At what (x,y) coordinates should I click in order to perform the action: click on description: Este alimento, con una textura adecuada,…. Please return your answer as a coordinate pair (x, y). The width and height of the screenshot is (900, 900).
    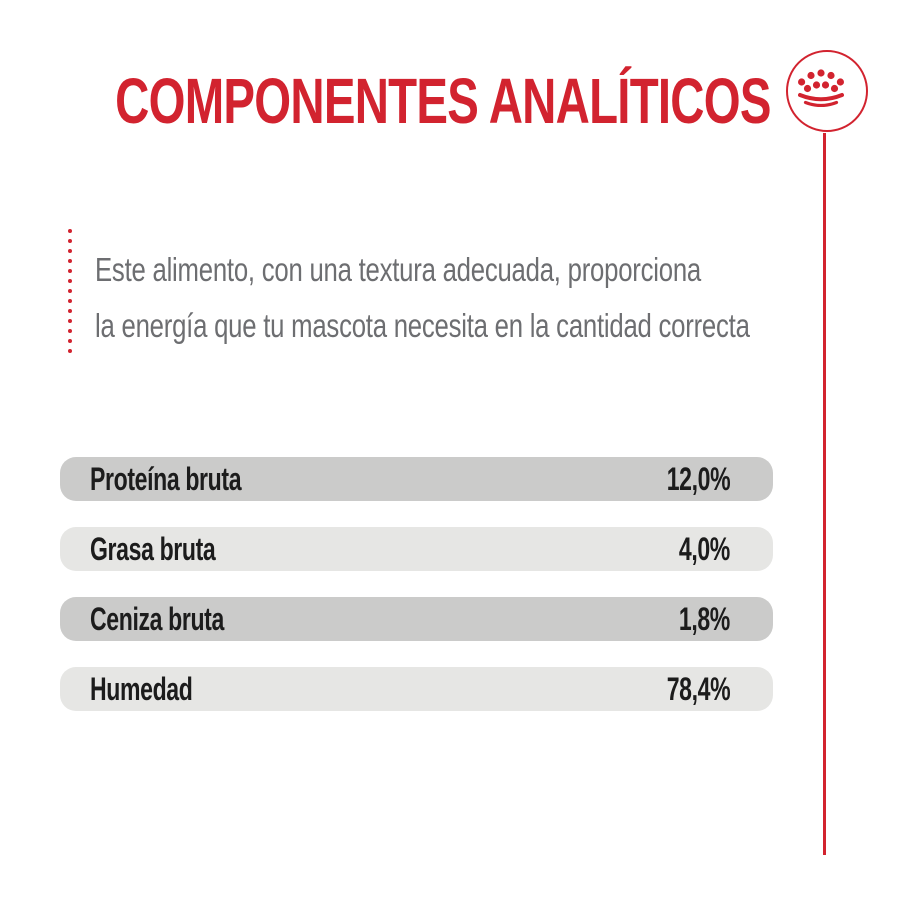
    Looking at the image, I should click on (497, 298).